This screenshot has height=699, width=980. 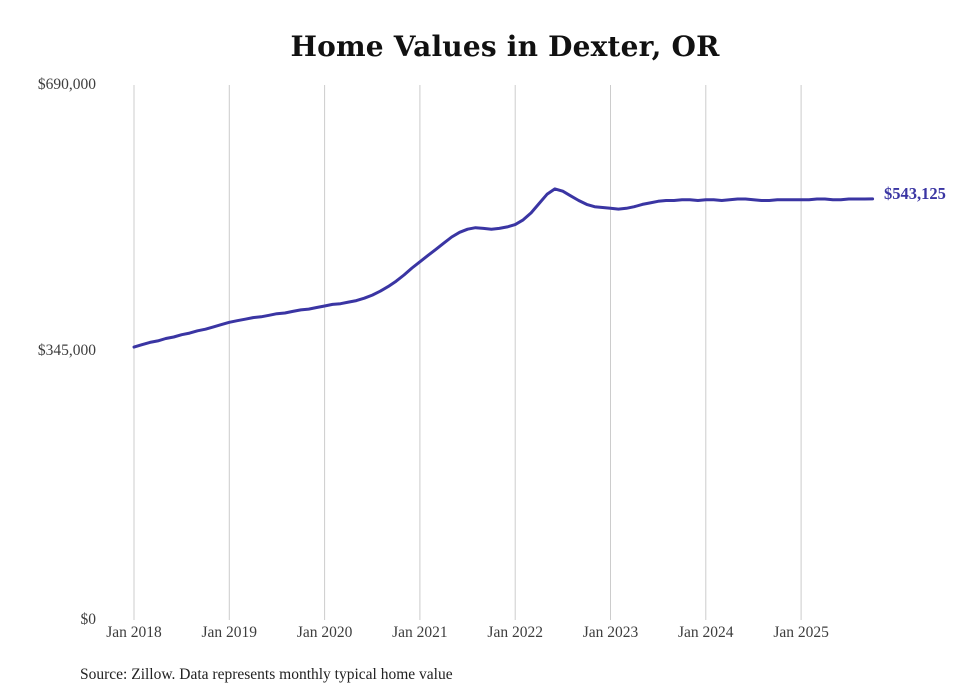 What do you see at coordinates (706, 632) in the screenshot?
I see `x-axis-tick-label: Jan 2024` at bounding box center [706, 632].